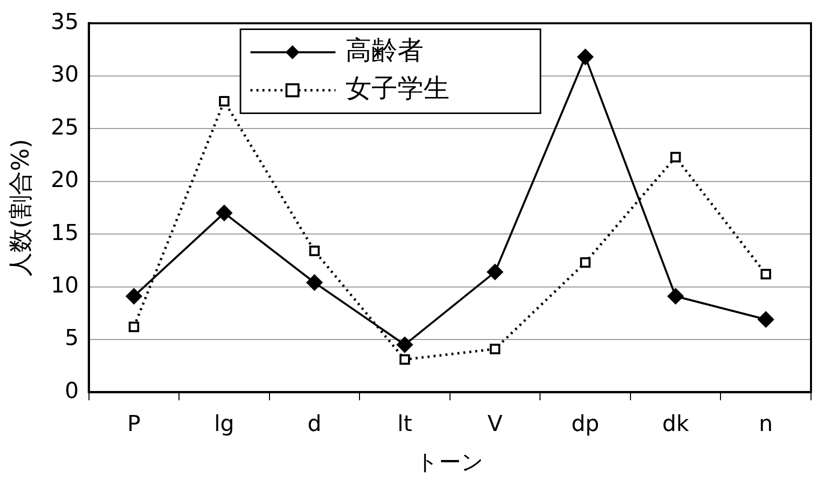  What do you see at coordinates (20, 207) in the screenshot?
I see `y-axis-title: 人数(割合%)` at bounding box center [20, 207].